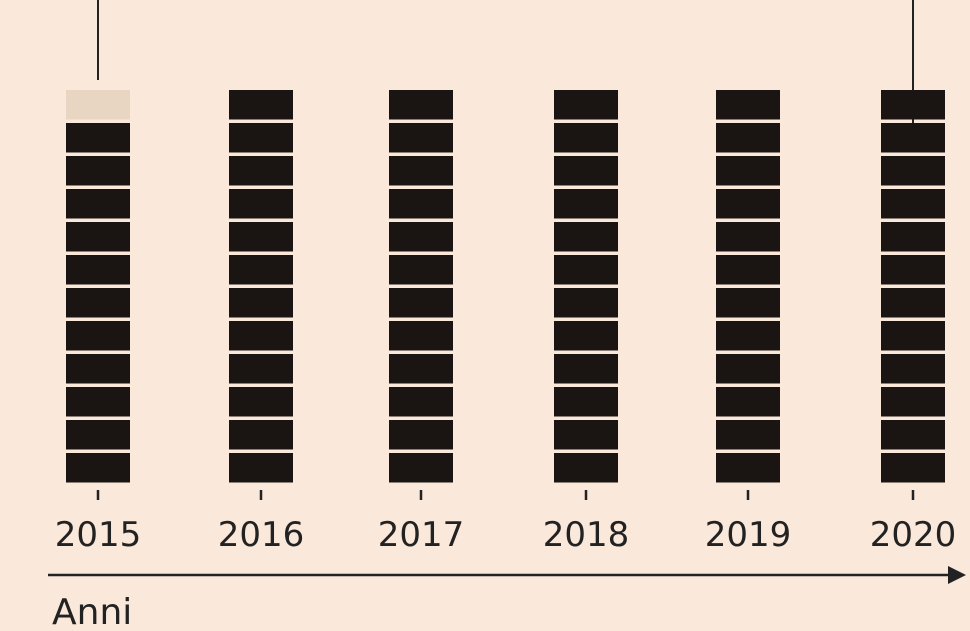  I want to click on x-axis-arrow-head, so click(957, 575).